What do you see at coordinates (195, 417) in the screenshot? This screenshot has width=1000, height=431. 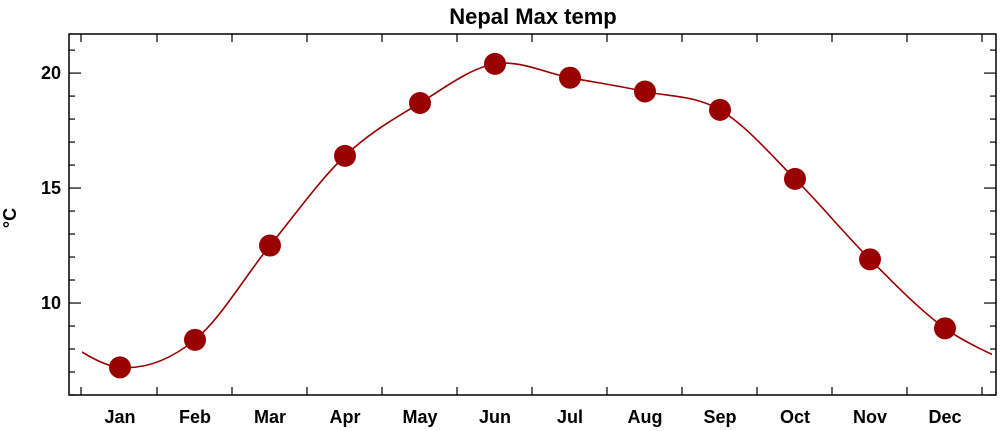 I see `x-tick-label: Feb` at bounding box center [195, 417].